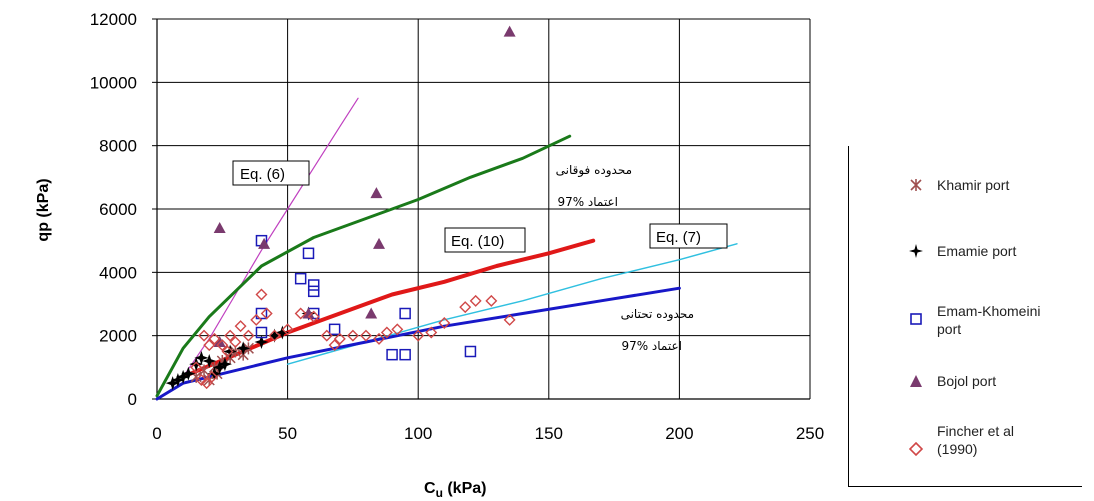 The image size is (1094, 501). Describe the element at coordinates (657, 314) in the screenshot. I see `lower-bound-label: محدوده تحتانی` at that location.